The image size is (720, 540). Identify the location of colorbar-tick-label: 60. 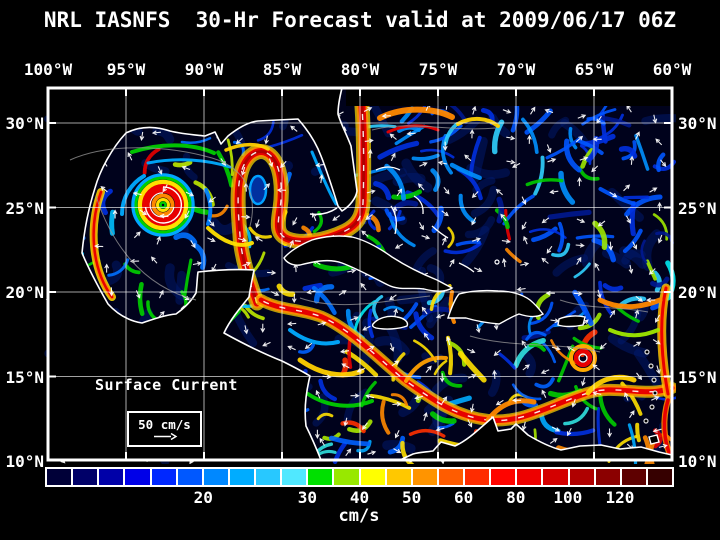
(464, 497).